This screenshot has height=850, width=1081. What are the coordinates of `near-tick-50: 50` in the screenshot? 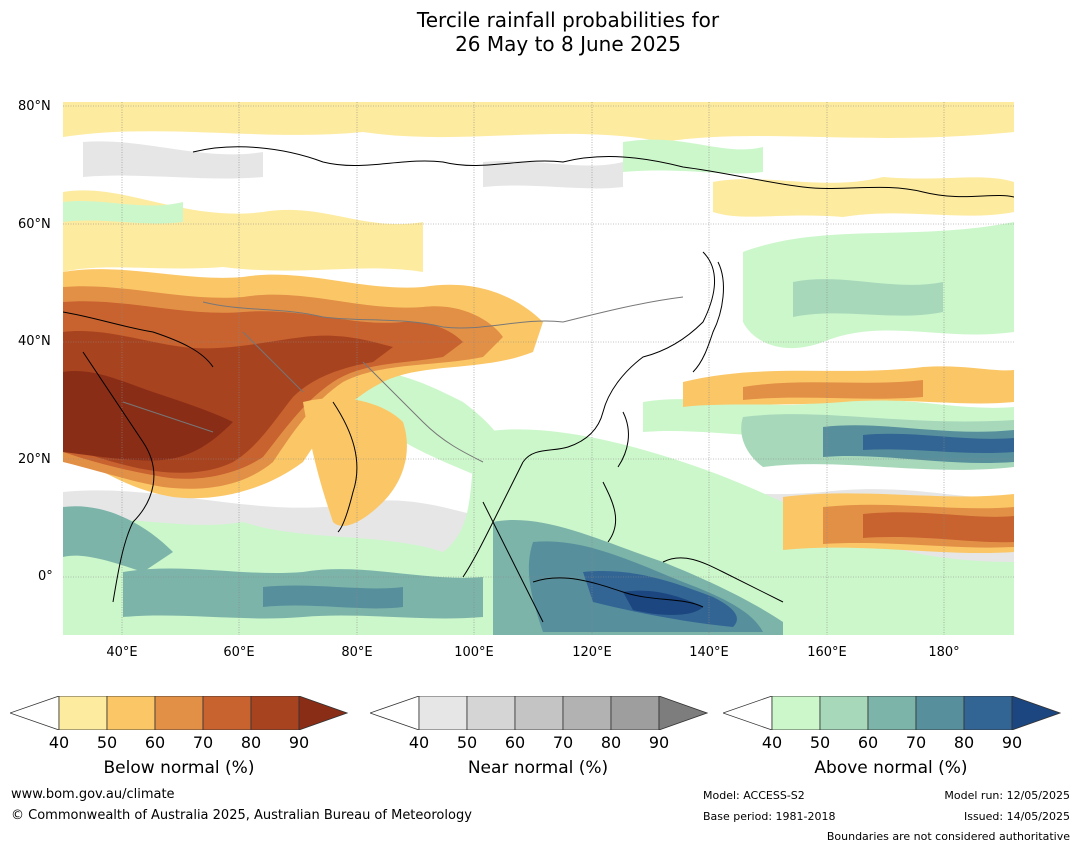 It's located at (467, 742).